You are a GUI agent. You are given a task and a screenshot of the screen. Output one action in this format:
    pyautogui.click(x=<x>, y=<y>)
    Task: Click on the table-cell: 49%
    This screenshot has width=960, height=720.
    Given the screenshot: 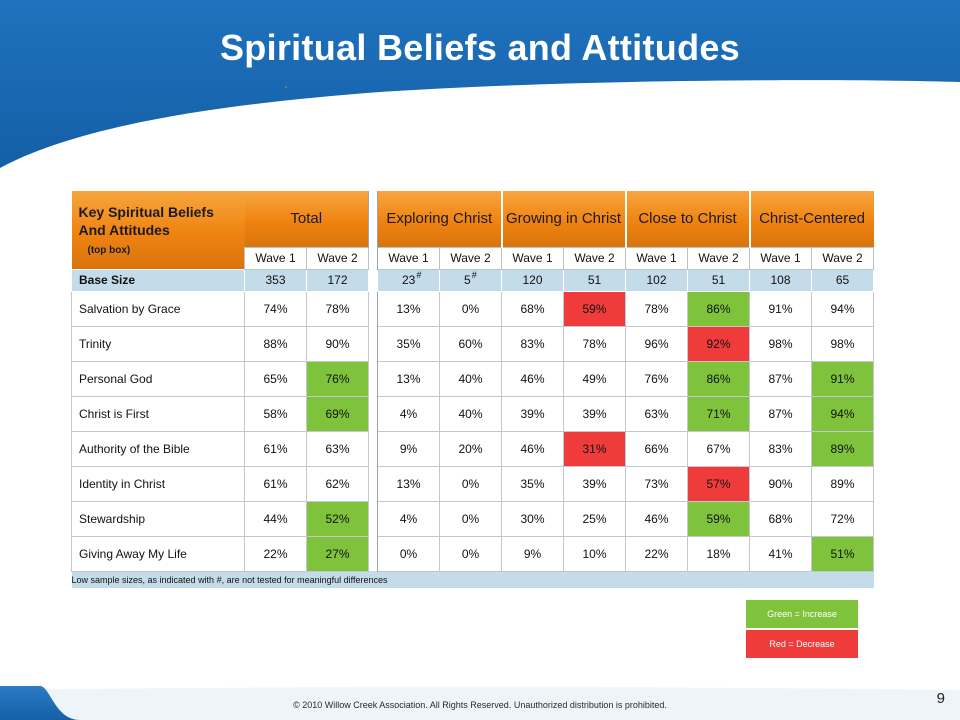 What is the action you would take?
    pyautogui.click(x=594, y=378)
    